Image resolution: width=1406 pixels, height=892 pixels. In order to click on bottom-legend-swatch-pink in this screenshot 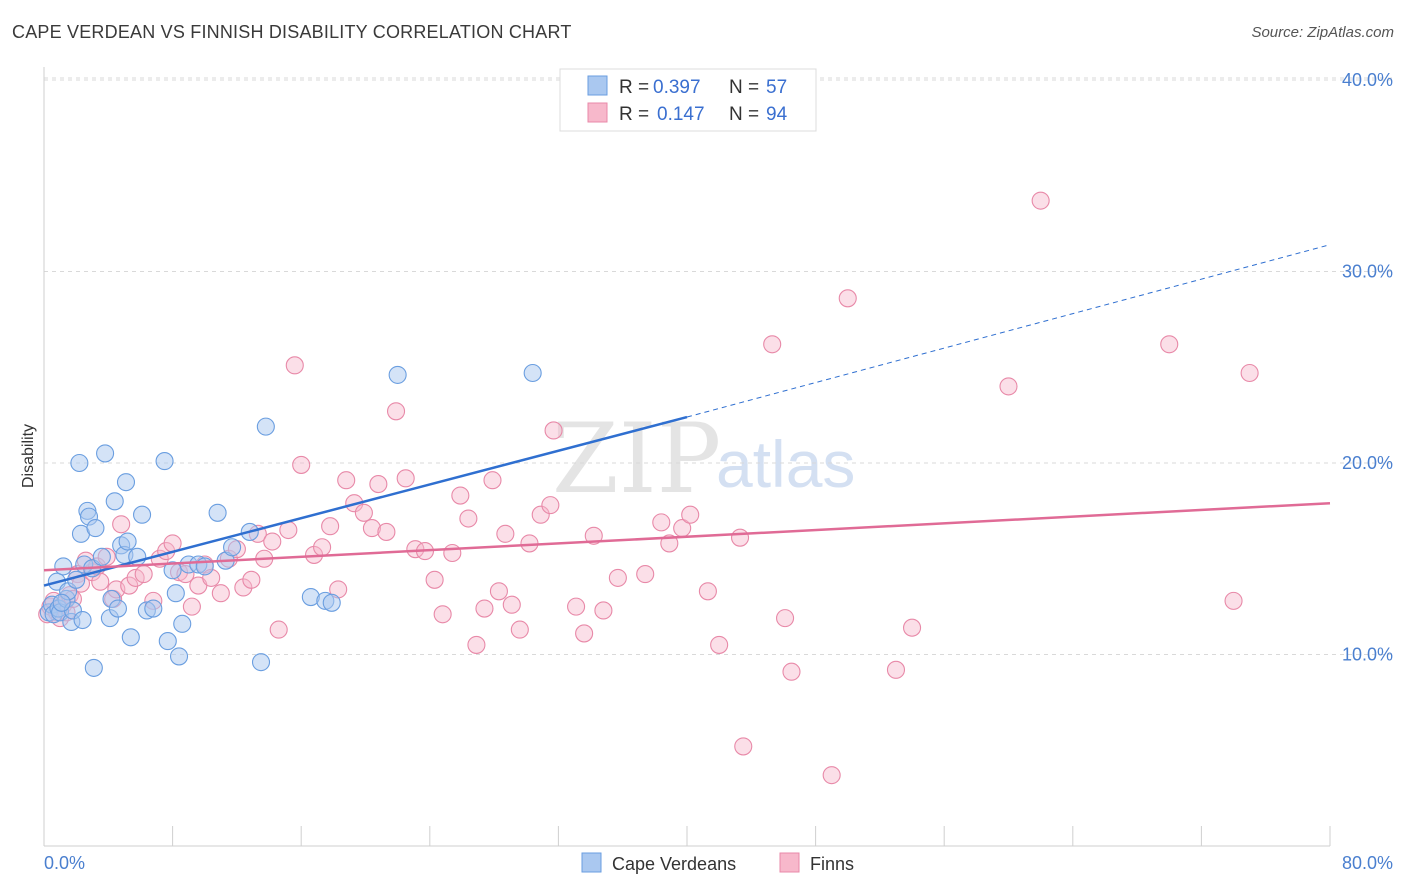, I will do `click(789, 862)`.